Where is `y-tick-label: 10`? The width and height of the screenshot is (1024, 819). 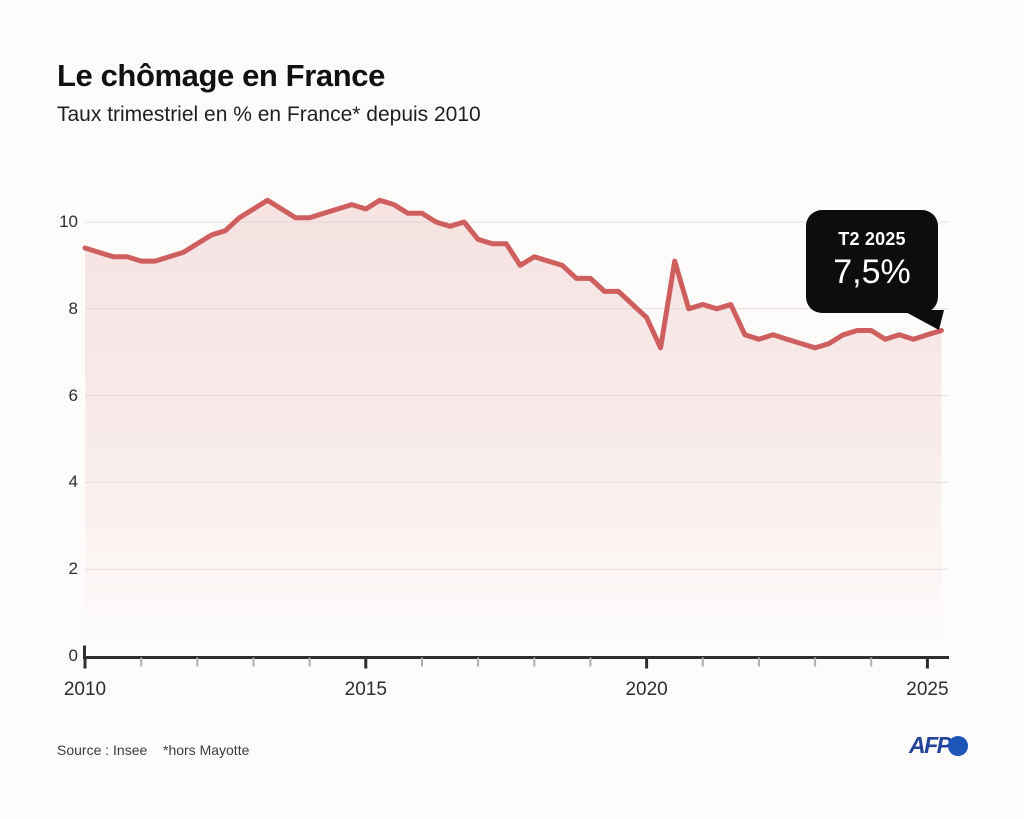
y-tick-label: 10 is located at coordinates (68, 221).